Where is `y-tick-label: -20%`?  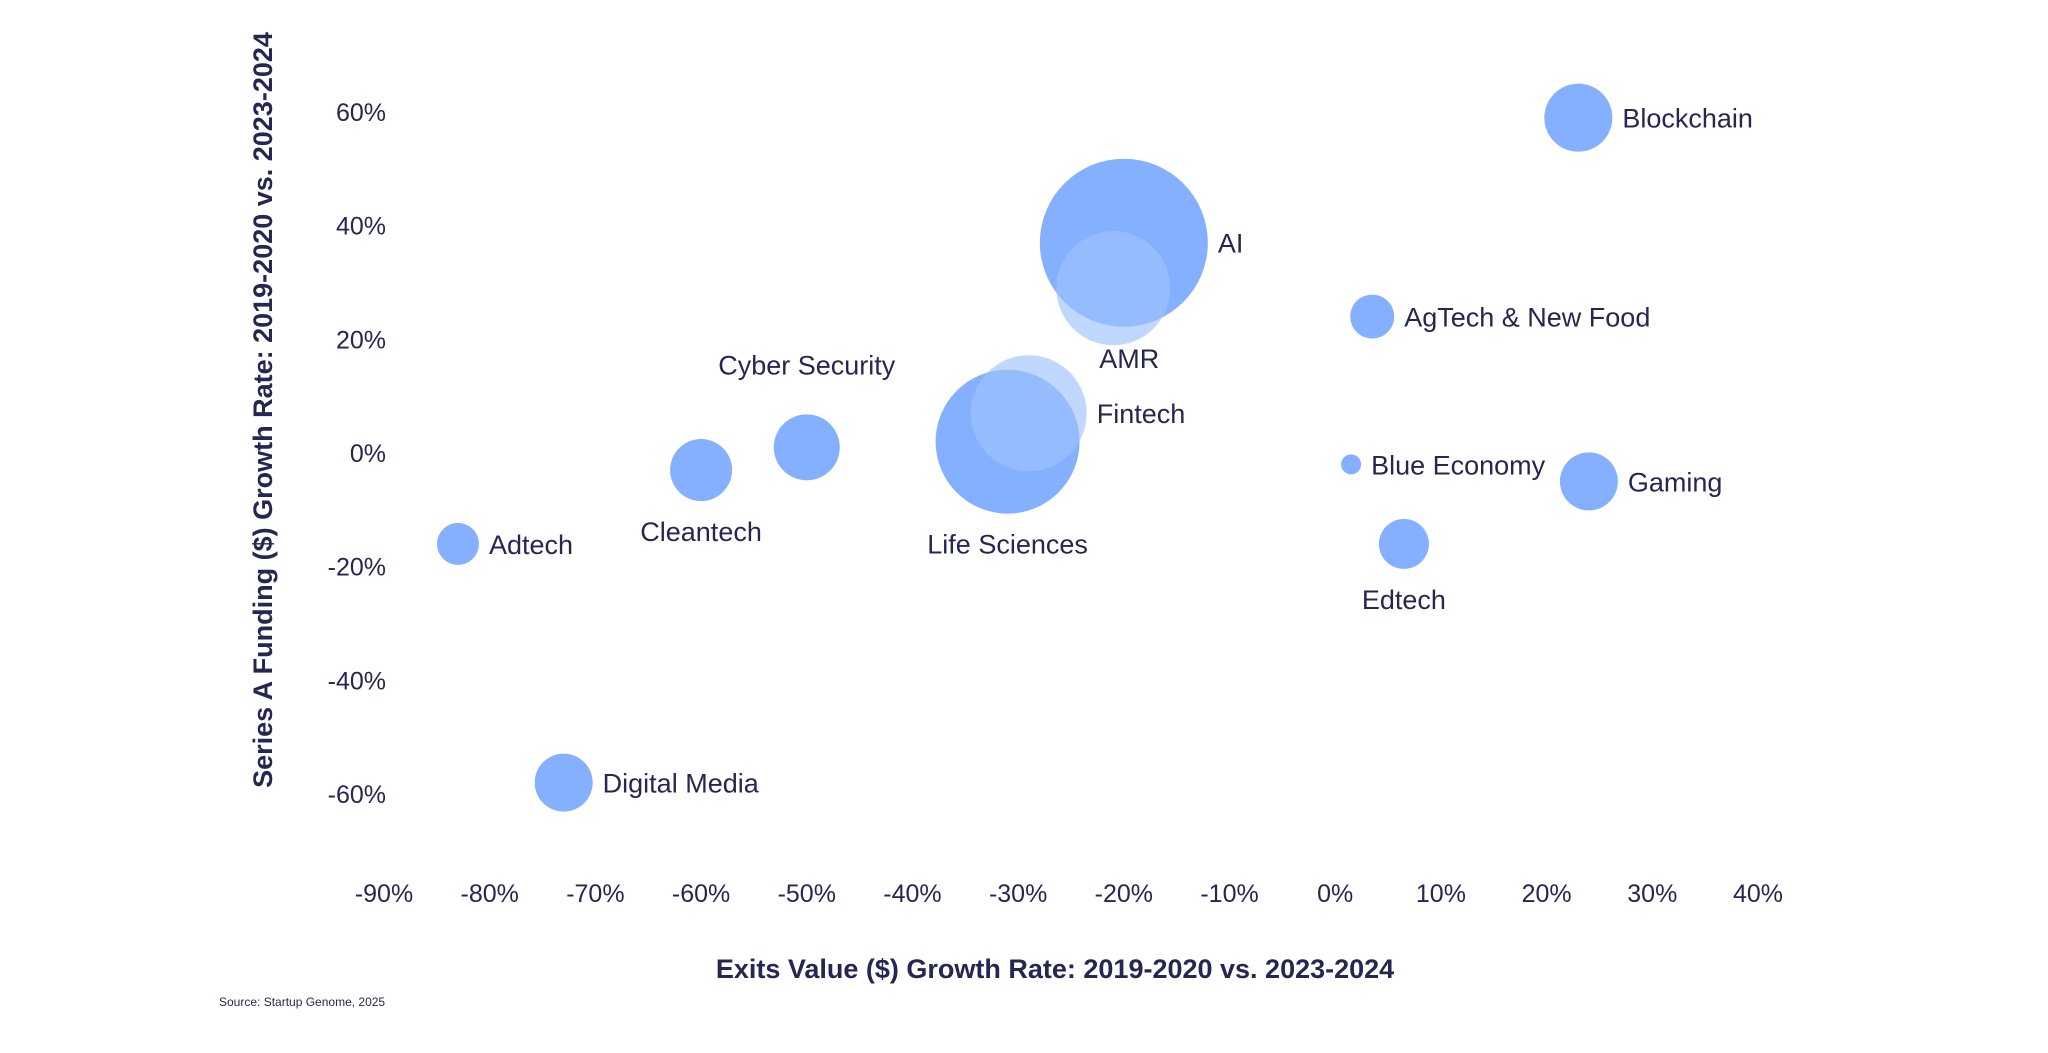
y-tick-label: -20% is located at coordinates (357, 568).